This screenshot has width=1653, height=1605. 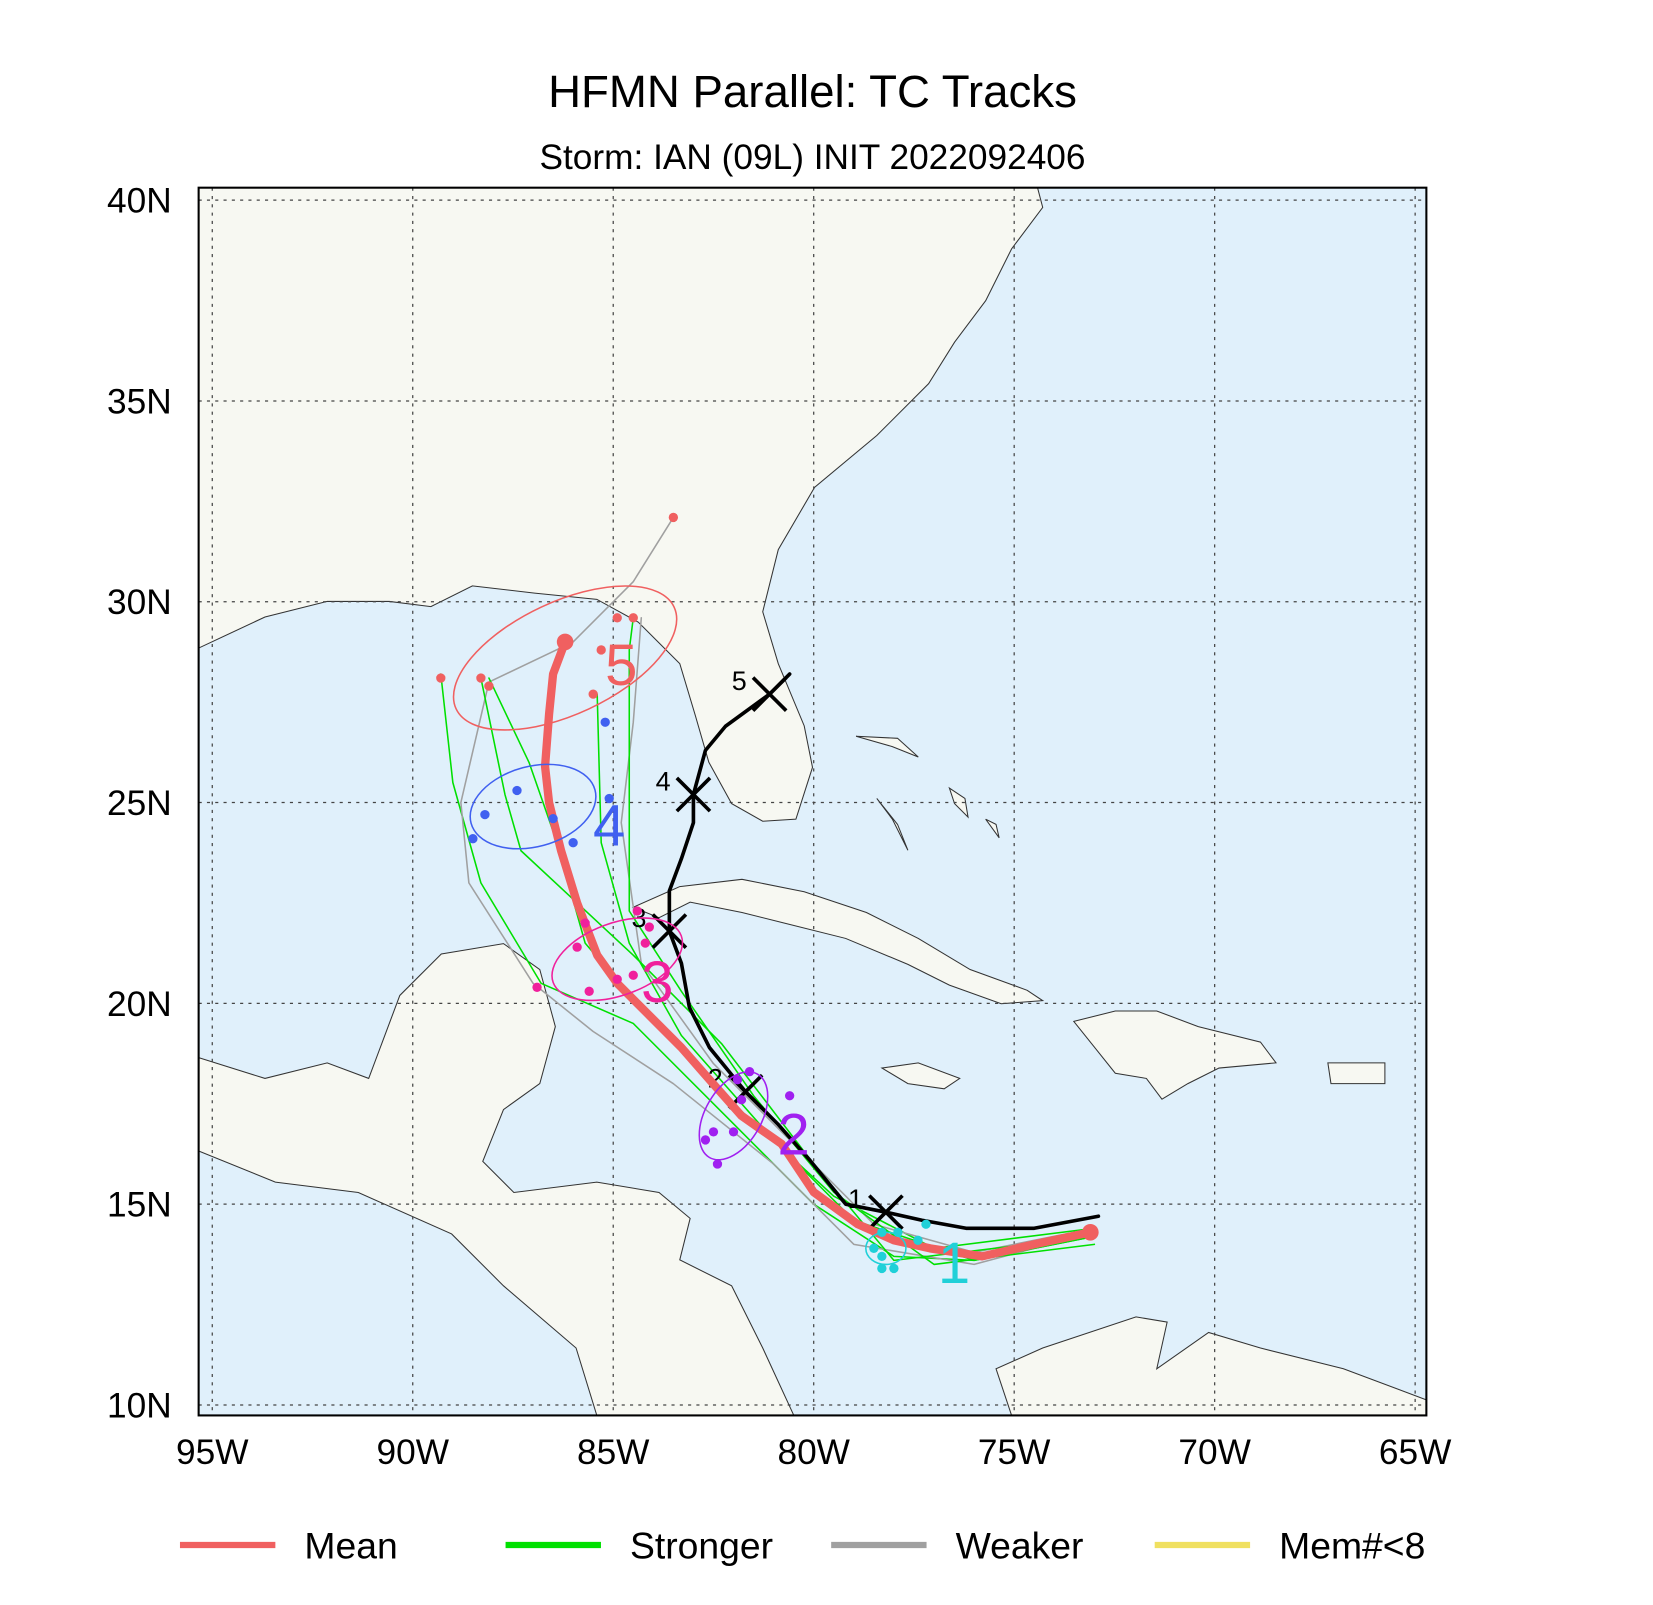 What do you see at coordinates (812, 157) in the screenshot?
I see `subtitle: Storm: IAN (09L) INIT 2022092406` at bounding box center [812, 157].